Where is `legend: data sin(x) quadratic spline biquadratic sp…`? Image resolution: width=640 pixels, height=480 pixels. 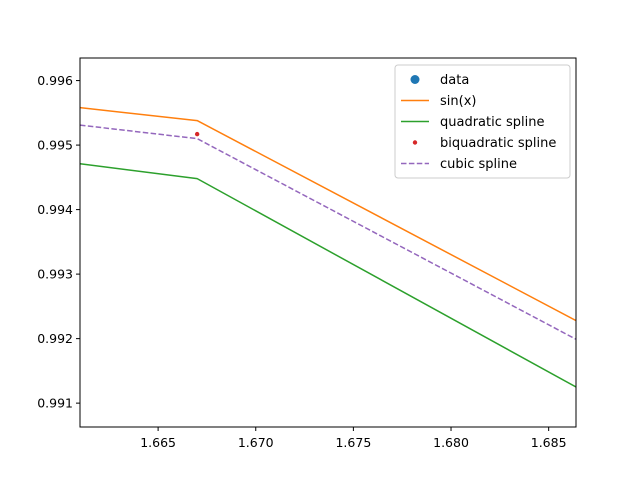
legend: data sin(x) quadratic spline biquadratic sp… is located at coordinates (482, 121).